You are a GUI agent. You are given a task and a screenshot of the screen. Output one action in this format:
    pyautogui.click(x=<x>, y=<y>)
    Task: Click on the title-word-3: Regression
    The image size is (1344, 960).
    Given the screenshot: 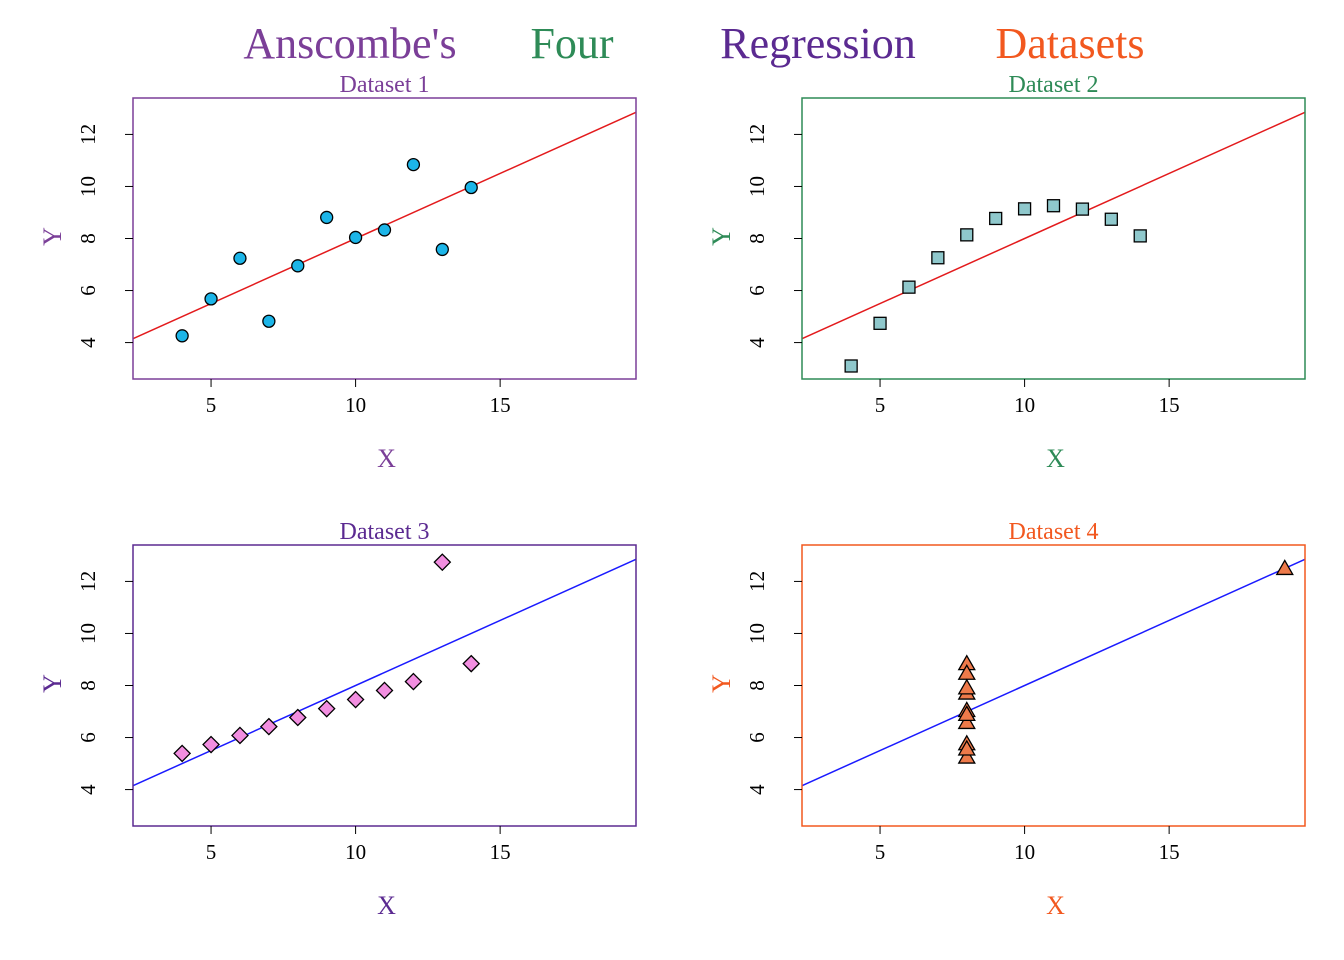 What is the action you would take?
    pyautogui.click(x=818, y=43)
    